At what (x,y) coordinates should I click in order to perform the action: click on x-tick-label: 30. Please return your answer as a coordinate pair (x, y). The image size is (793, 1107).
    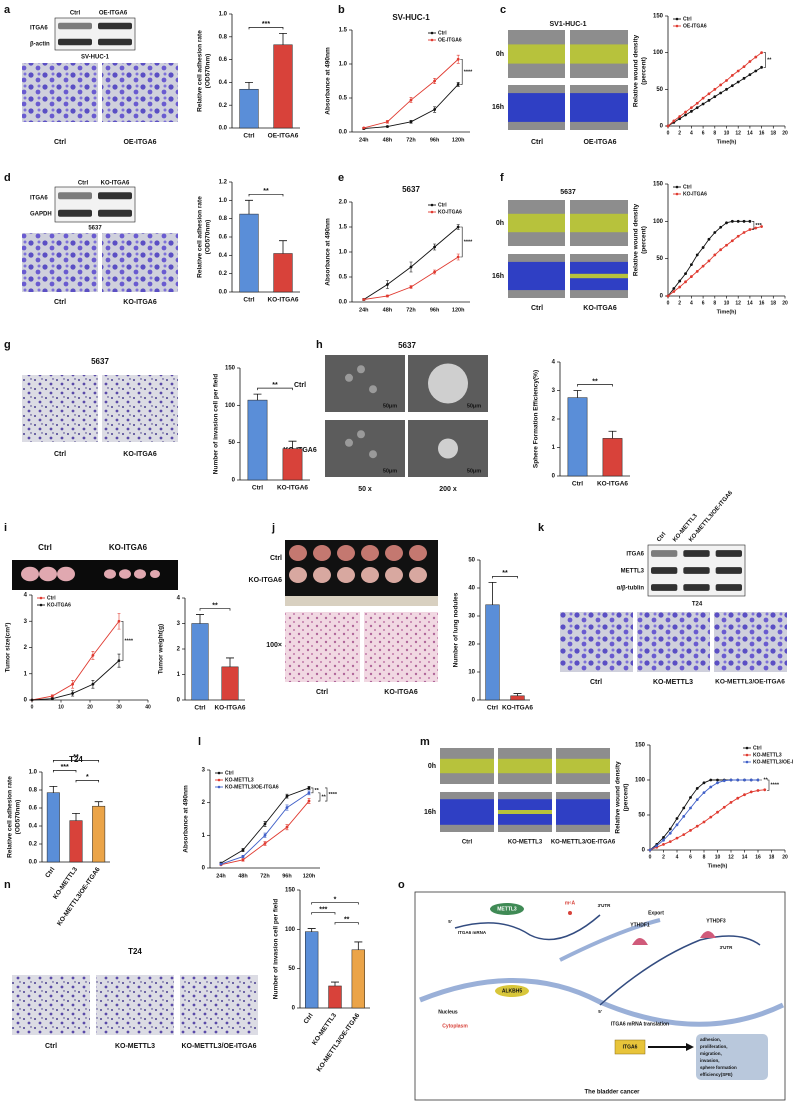
    Looking at the image, I should click on (119, 707).